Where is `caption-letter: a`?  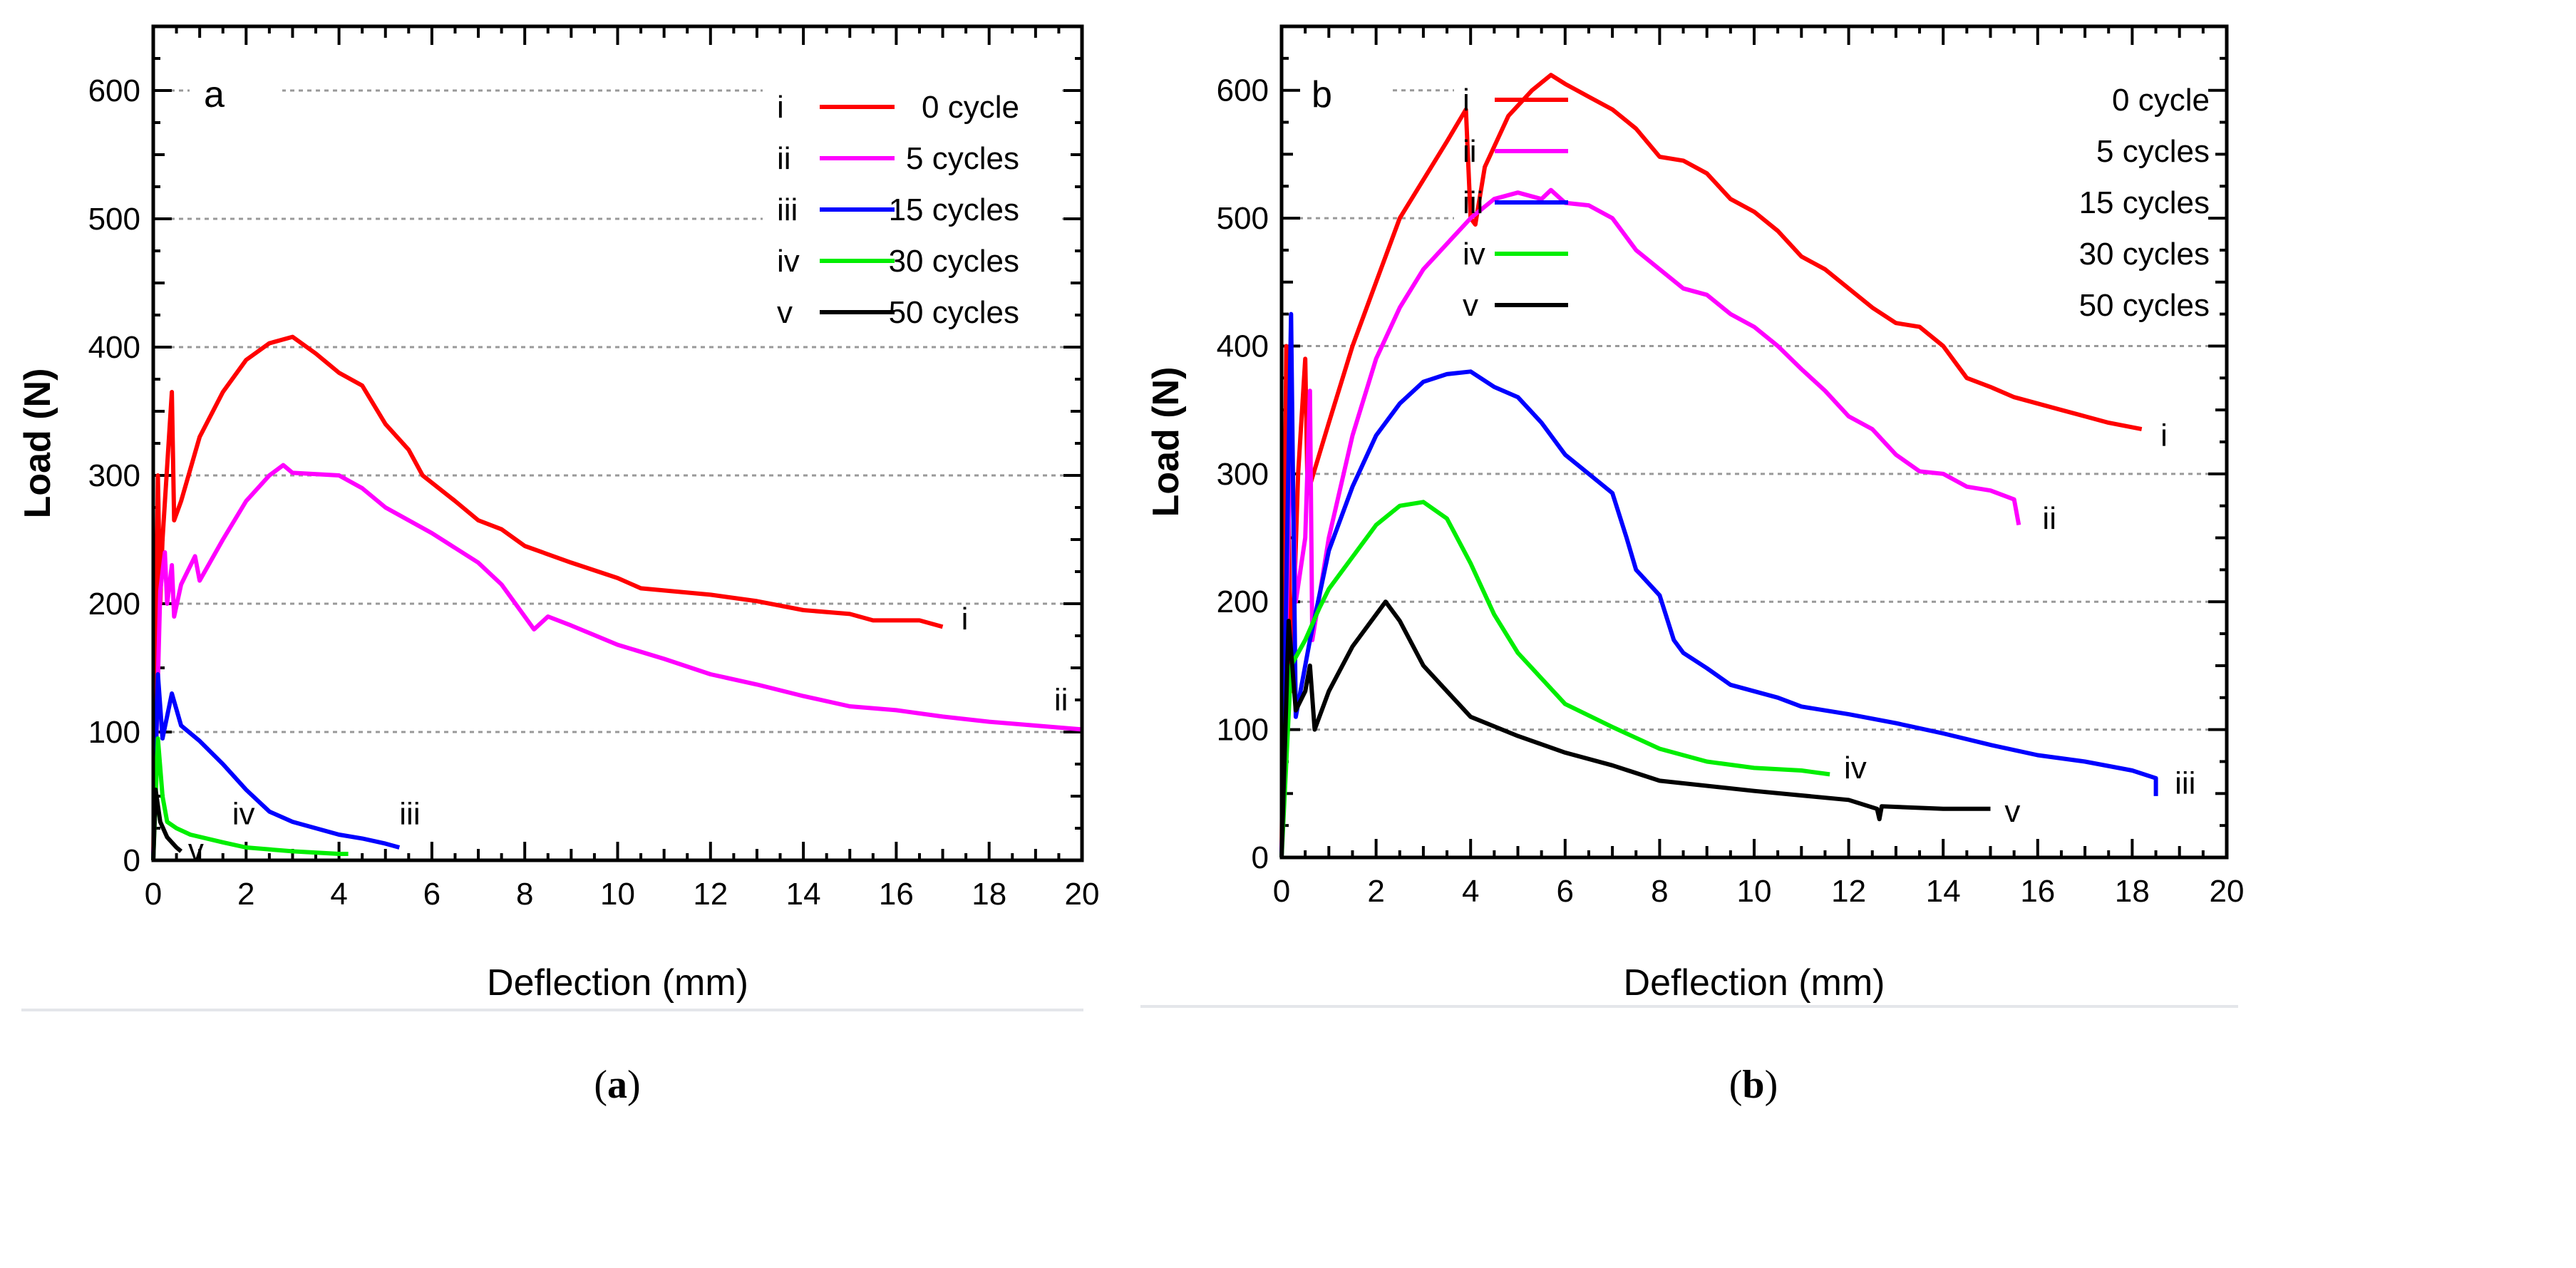 caption-letter: a is located at coordinates (617, 1085).